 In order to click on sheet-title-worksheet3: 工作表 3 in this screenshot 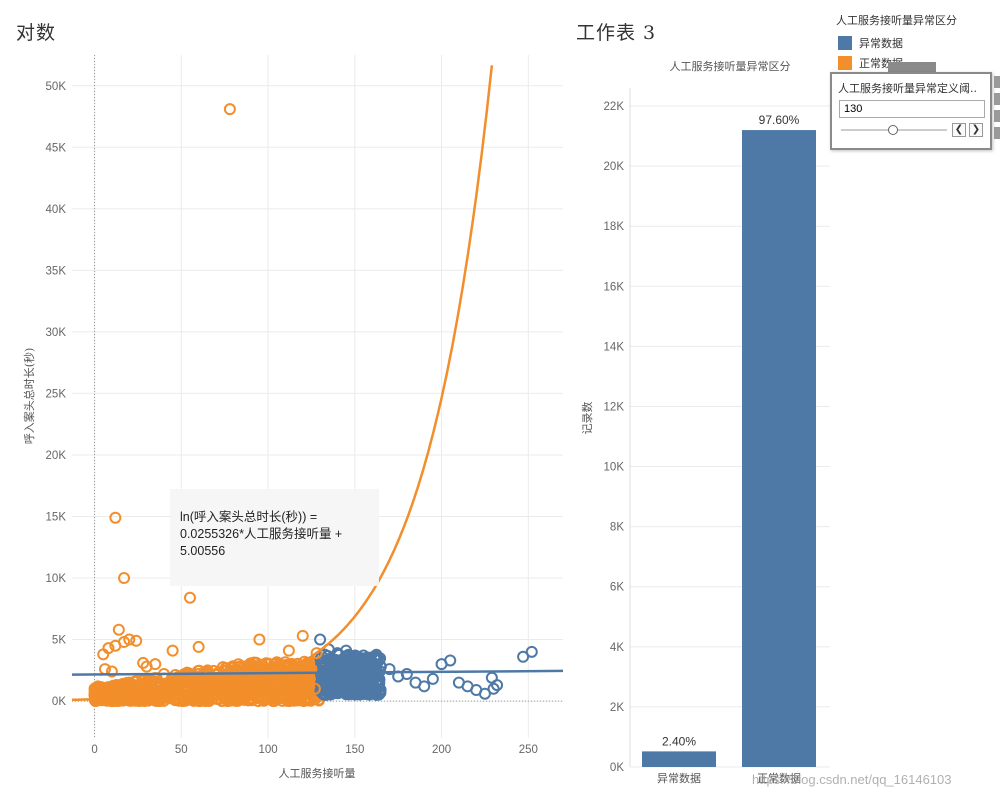, I will do `click(616, 33)`.